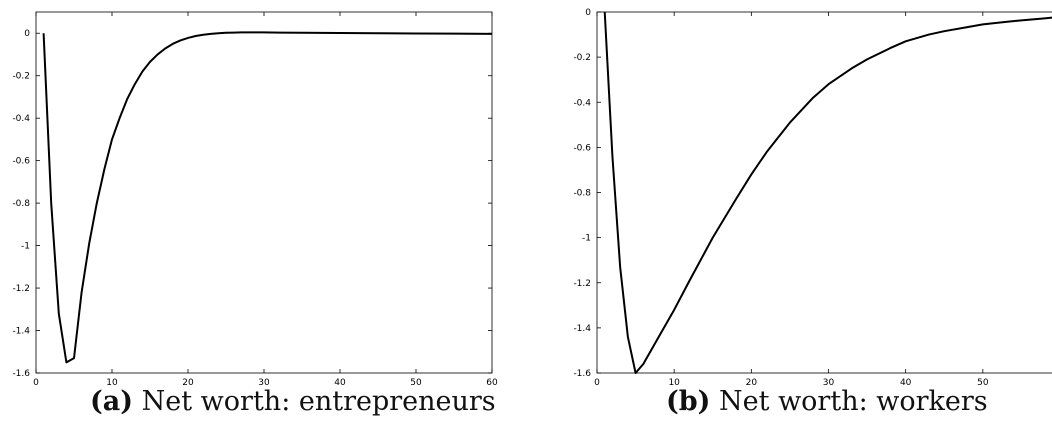 This screenshot has width=1052, height=439. Describe the element at coordinates (853, 401) in the screenshot. I see `caption-b-text: Net worth: workers` at that location.